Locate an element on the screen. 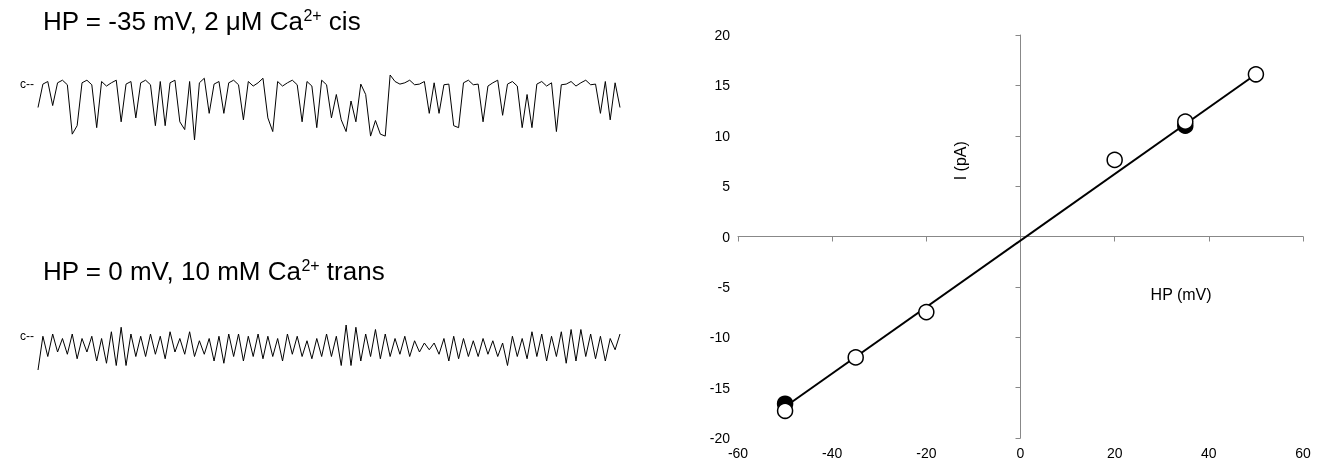 The height and width of the screenshot is (460, 1333). y-tick-label: -5 is located at coordinates (724, 286).